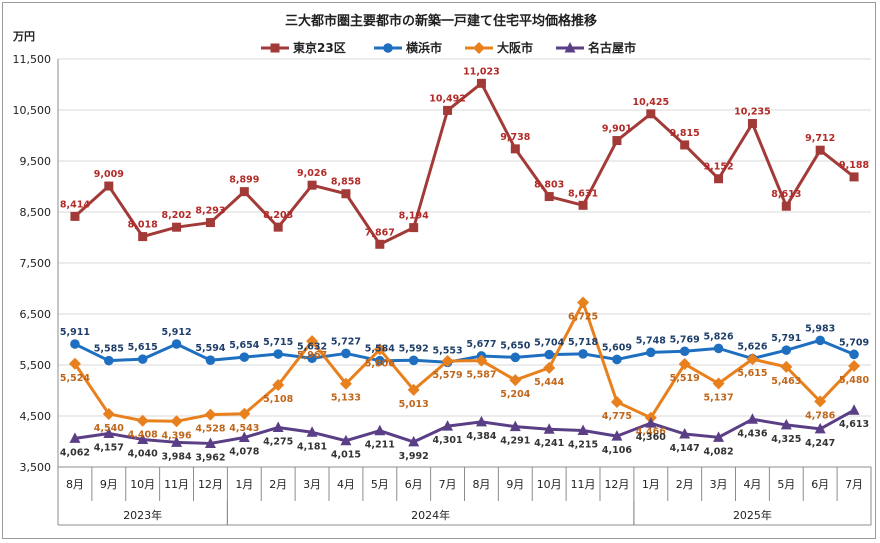 This screenshot has height=543, width=880. Describe the element at coordinates (583, 342) in the screenshot. I see `data-label: 5,718` at that location.